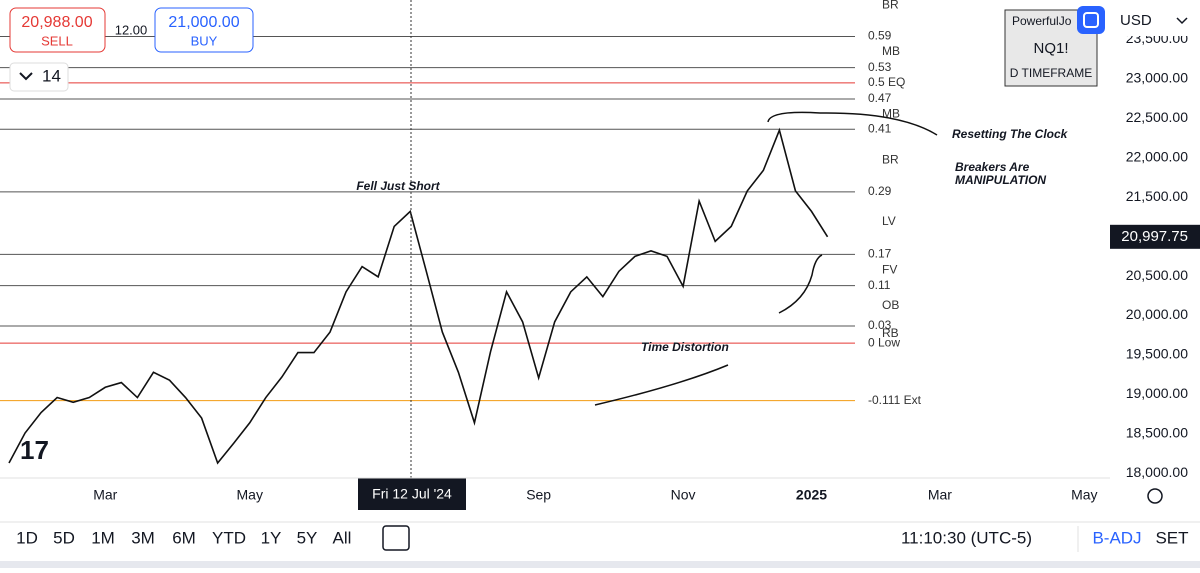  What do you see at coordinates (229, 537) in the screenshot?
I see `range-button: YTD` at bounding box center [229, 537].